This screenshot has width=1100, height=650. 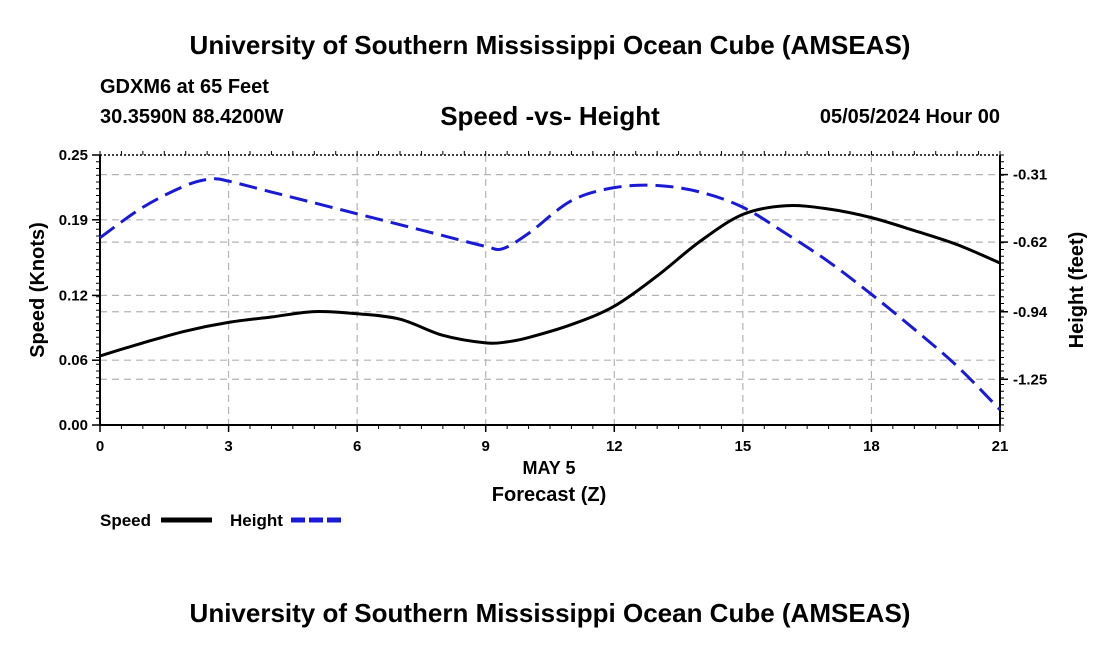 I want to click on y-right-tick-label: -1.25, so click(x=1030, y=379).